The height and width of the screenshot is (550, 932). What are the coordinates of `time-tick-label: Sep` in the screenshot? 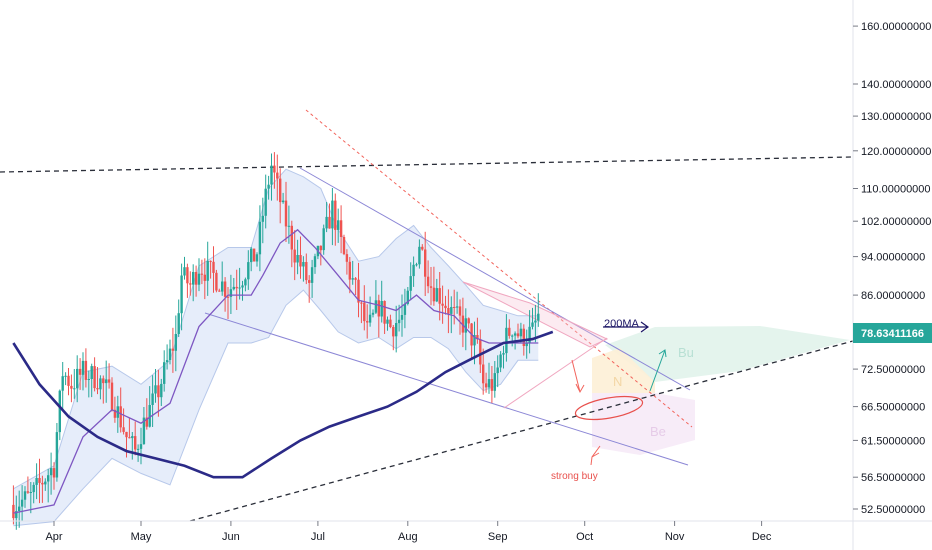 It's located at (498, 537).